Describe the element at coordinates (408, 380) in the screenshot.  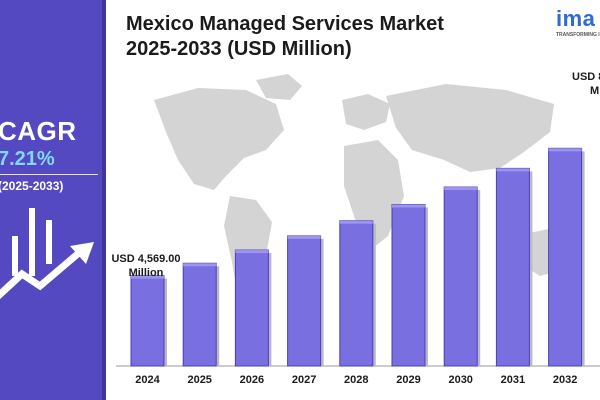
I see `x-tick-label-2029: 2029` at that location.